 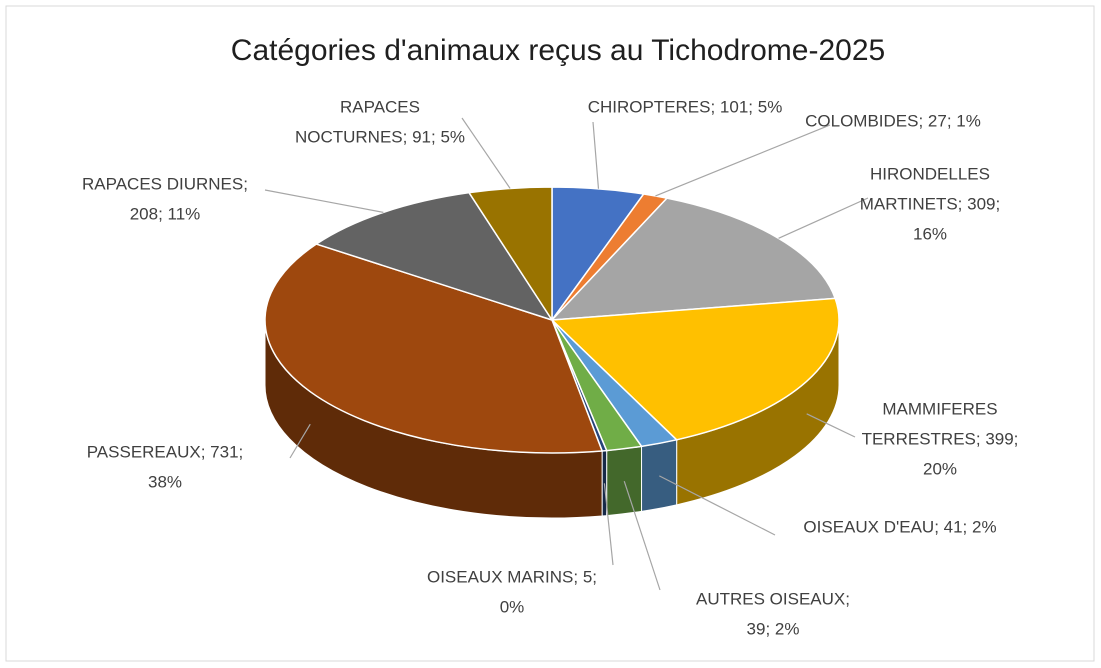 What do you see at coordinates (773, 628) in the screenshot?
I see `data-label: 39; 2%` at bounding box center [773, 628].